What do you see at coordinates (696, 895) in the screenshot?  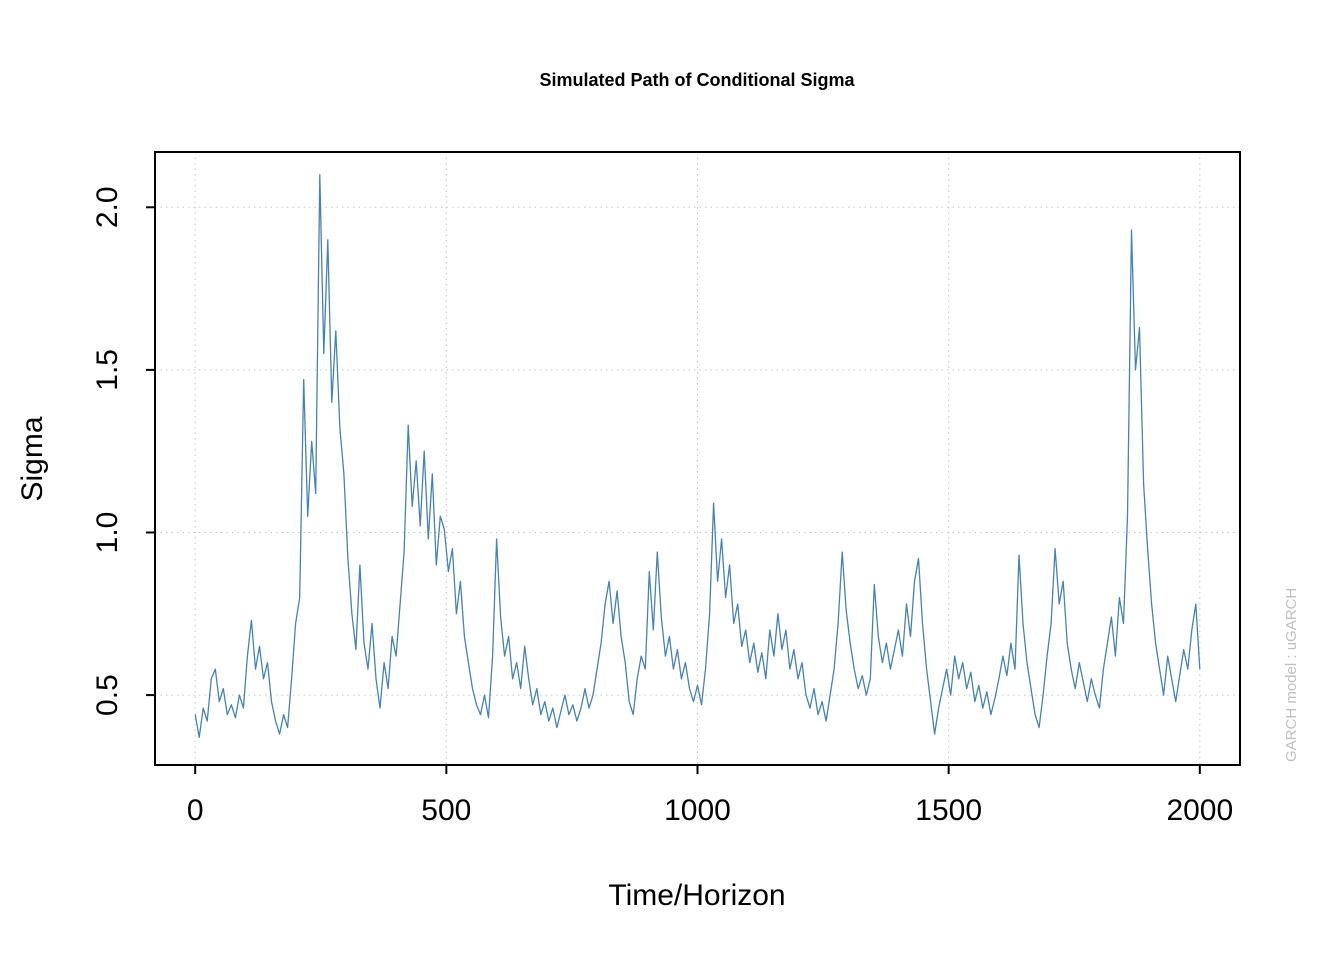 I see `x-axis-title: Time/Horizon` at bounding box center [696, 895].